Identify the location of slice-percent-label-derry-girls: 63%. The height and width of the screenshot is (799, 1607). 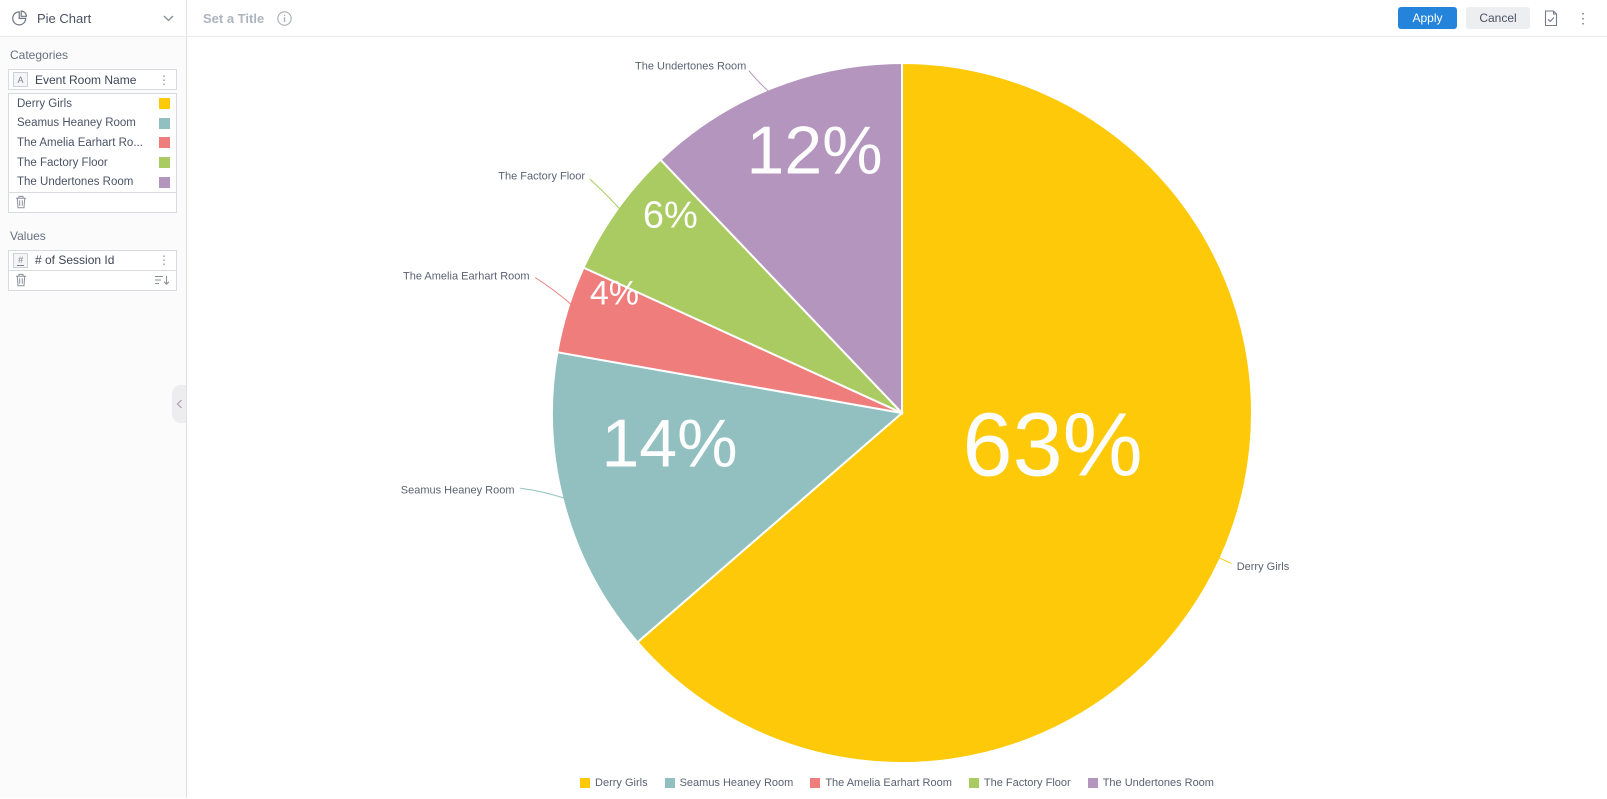
(1053, 445).